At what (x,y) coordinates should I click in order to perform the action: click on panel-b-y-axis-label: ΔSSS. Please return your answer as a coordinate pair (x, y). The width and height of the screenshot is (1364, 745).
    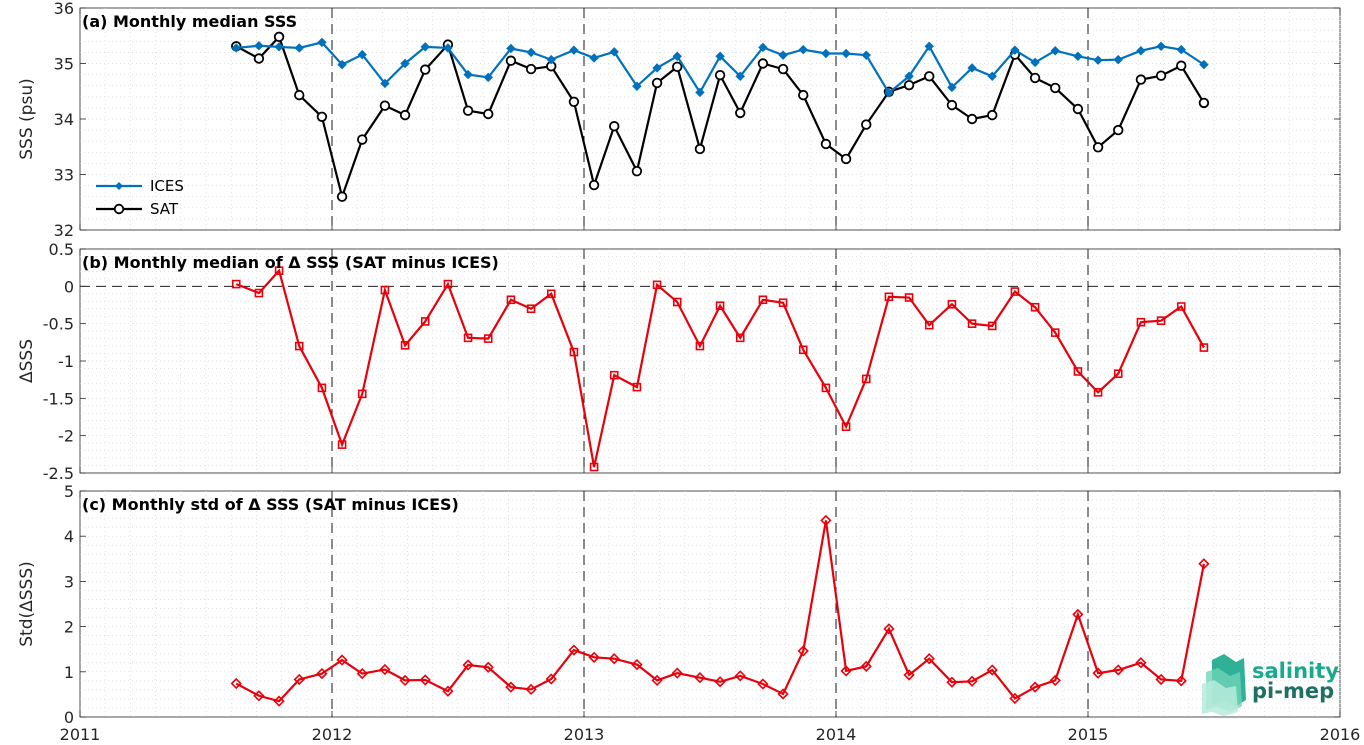
    Looking at the image, I should click on (27, 361).